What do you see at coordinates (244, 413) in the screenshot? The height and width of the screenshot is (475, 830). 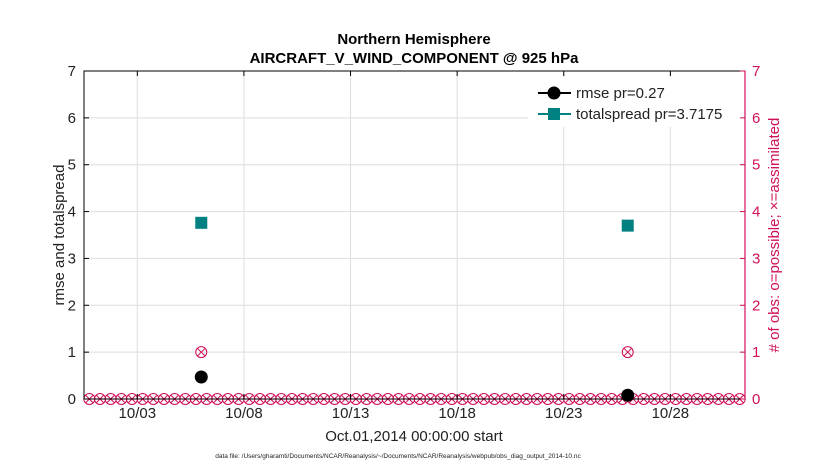 I see `x-tick-label: 10/08` at bounding box center [244, 413].